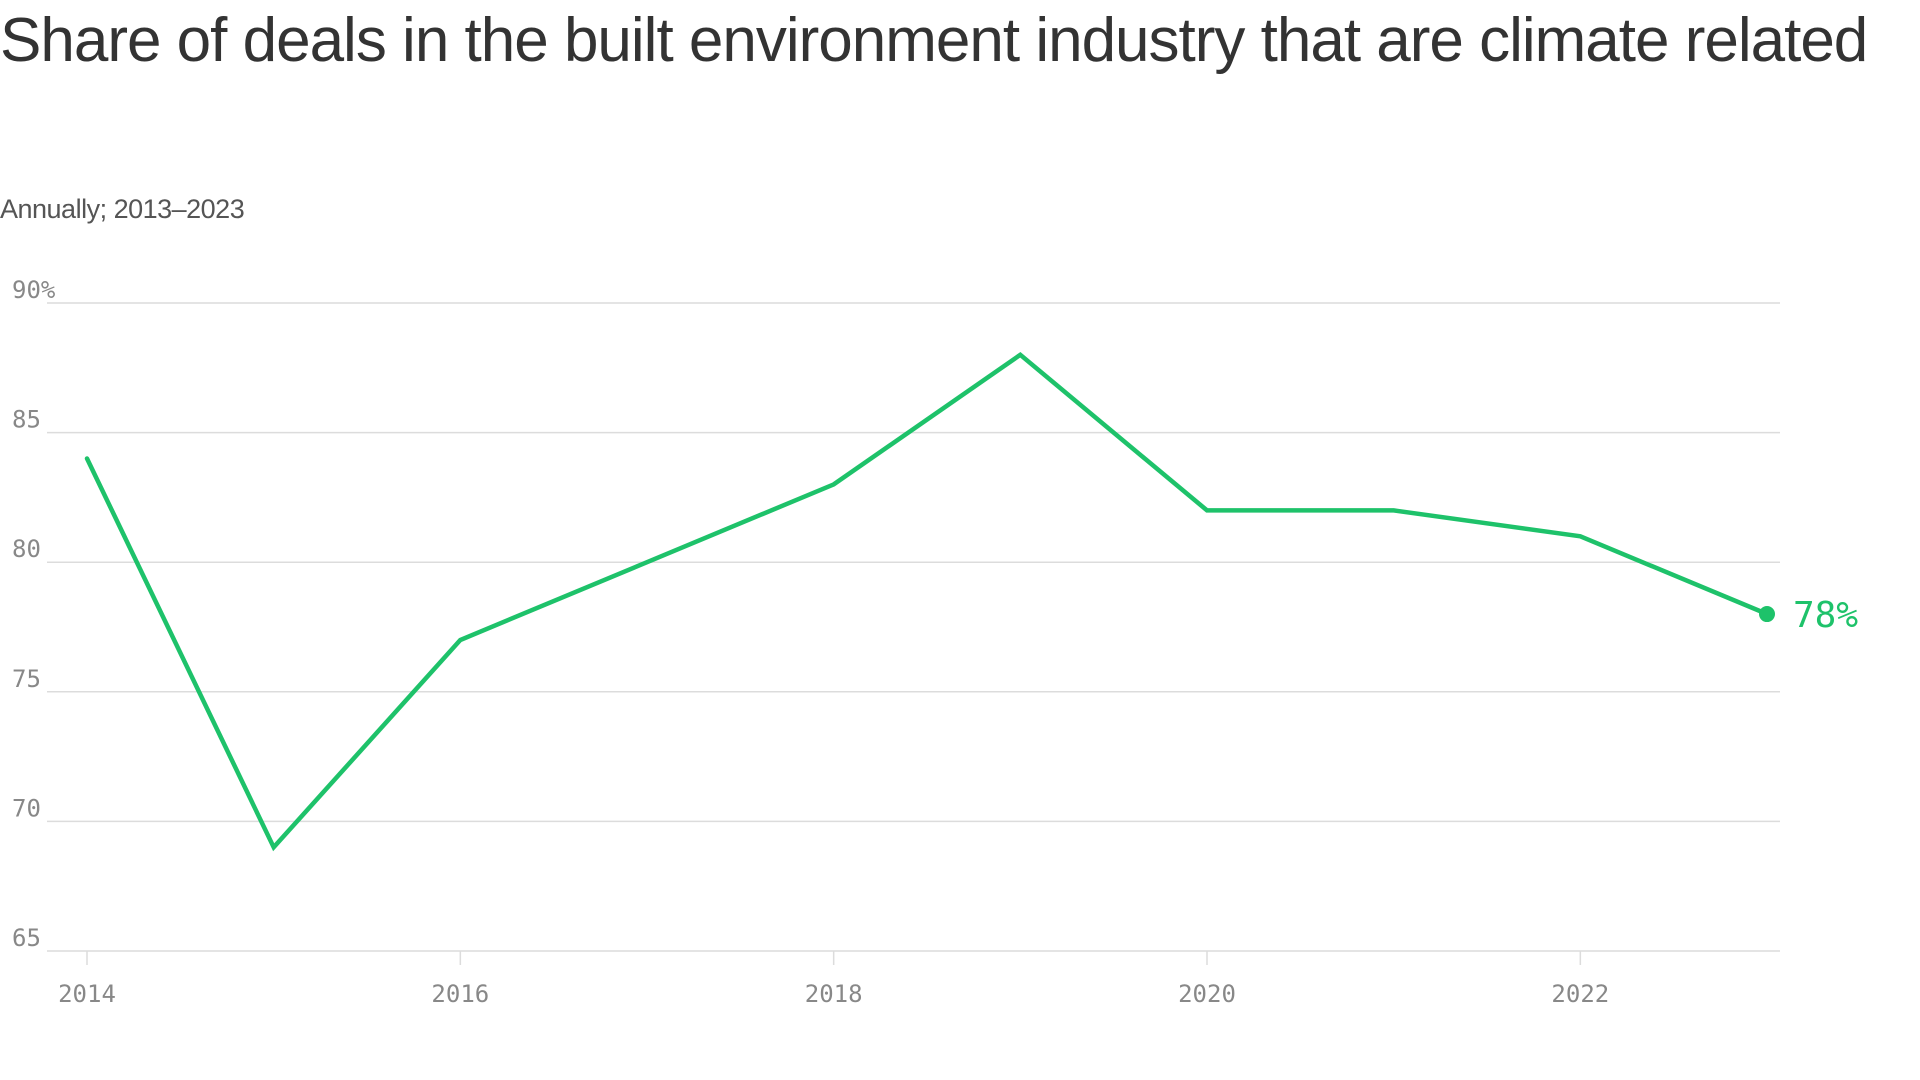 The width and height of the screenshot is (1920, 1080). Describe the element at coordinates (1580, 994) in the screenshot. I see `x-tick-label: 2022` at that location.